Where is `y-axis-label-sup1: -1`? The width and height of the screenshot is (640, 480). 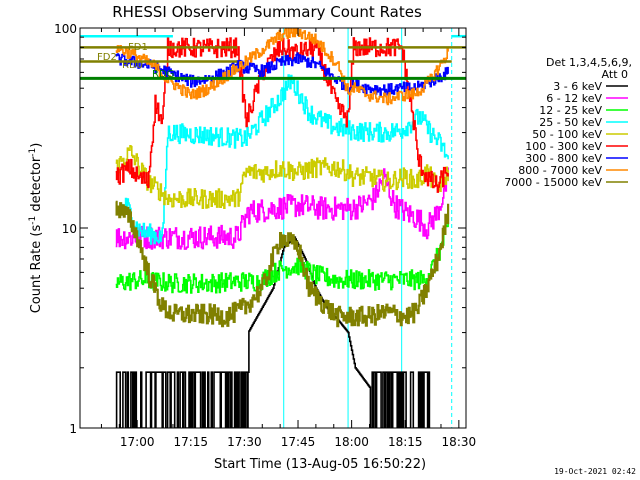 y-axis-label-sup1: -1 is located at coordinates (33, 220).